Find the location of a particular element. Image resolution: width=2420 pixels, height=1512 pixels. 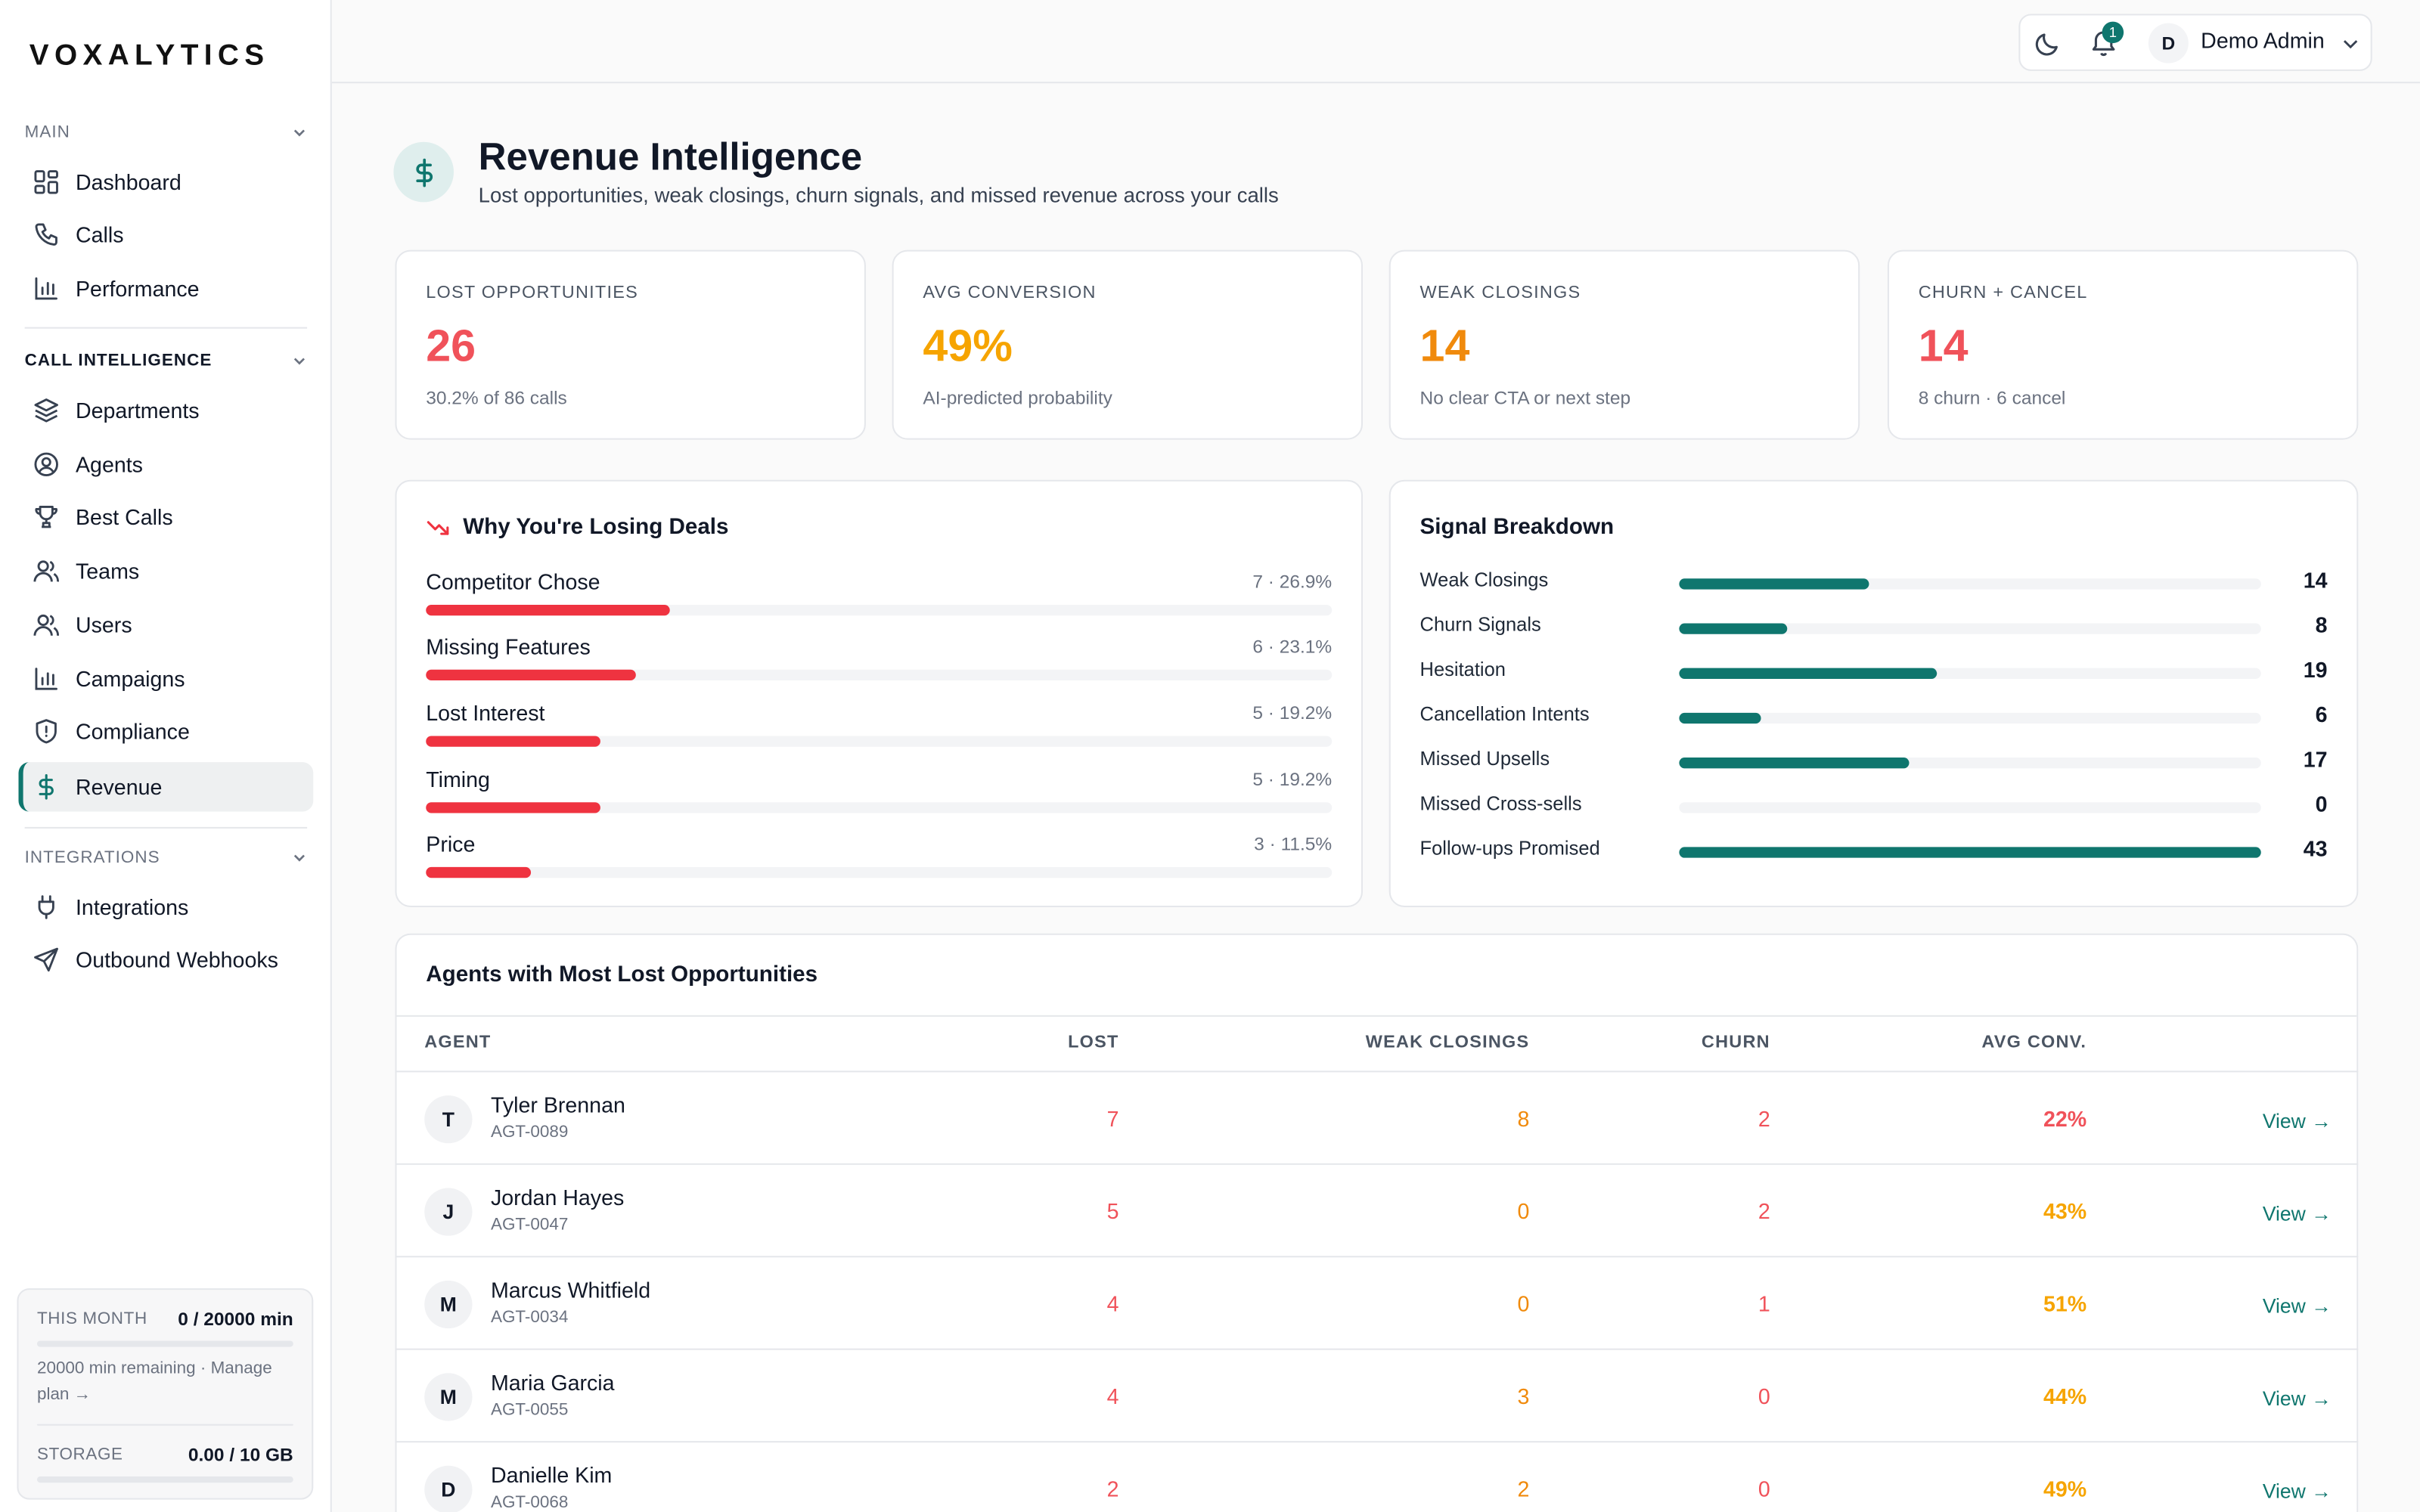

column-header-weak-closings: WEAK CLOSINGS is located at coordinates (1447, 1042).